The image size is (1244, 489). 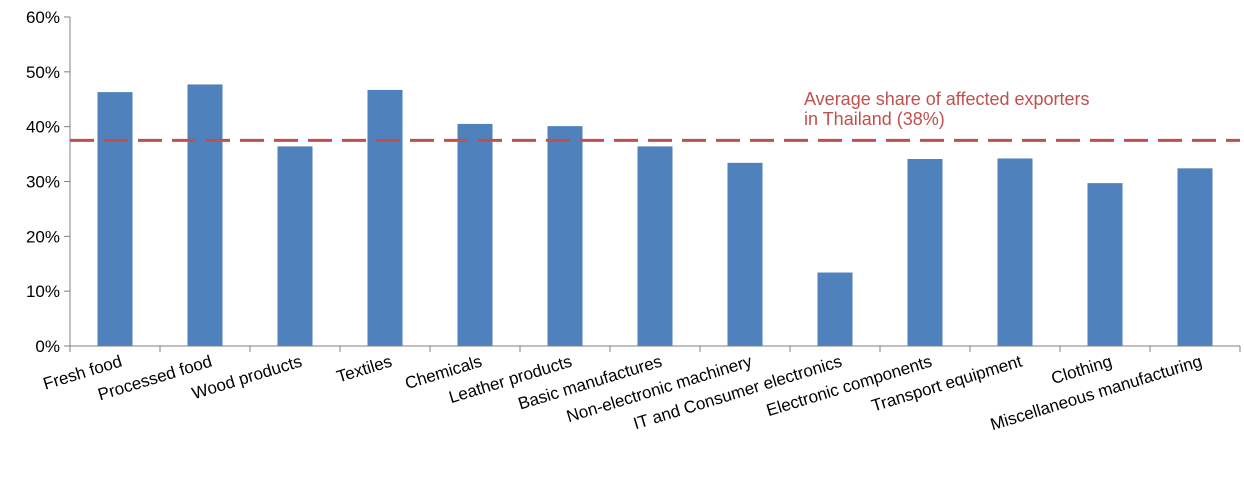 What do you see at coordinates (47, 346) in the screenshot?
I see `y-tick-label: 0%` at bounding box center [47, 346].